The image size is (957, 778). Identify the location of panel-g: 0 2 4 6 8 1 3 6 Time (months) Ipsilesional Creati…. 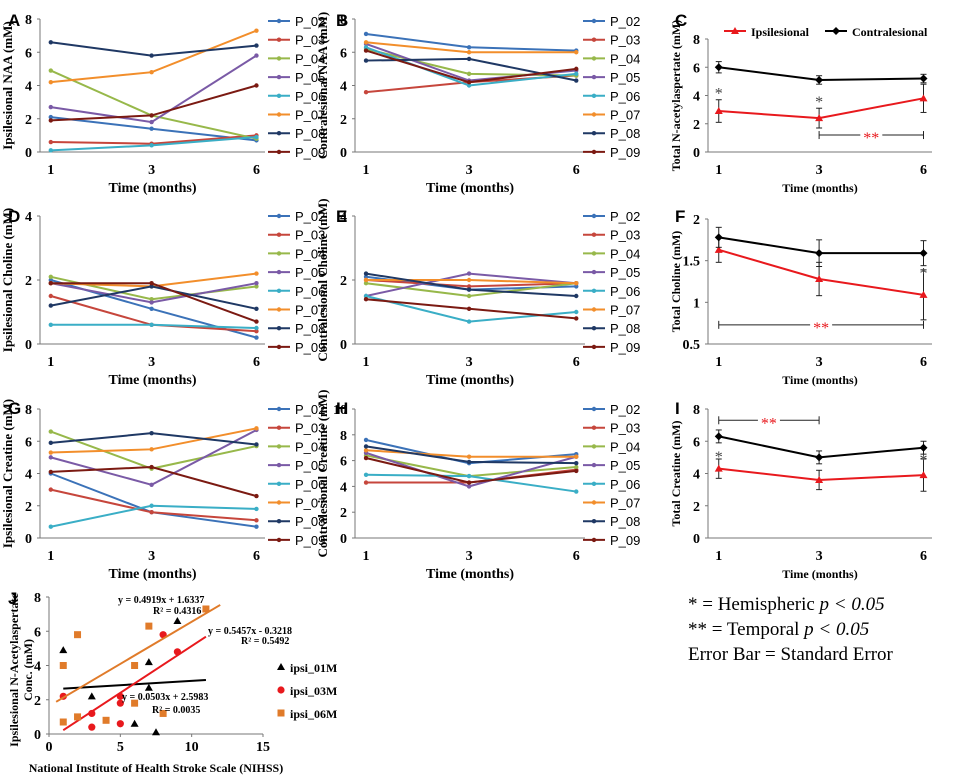
(162, 490).